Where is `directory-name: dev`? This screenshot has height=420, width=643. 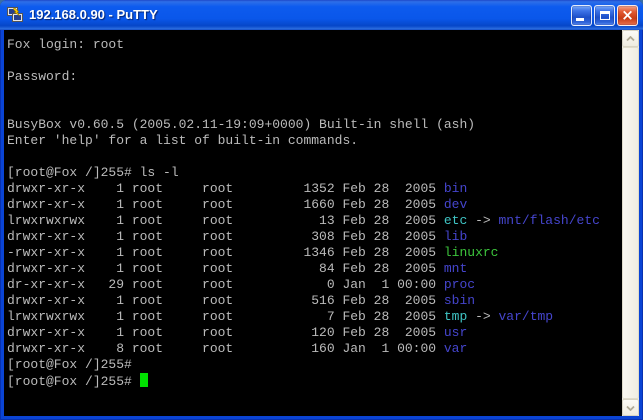
directory-name: dev is located at coordinates (455, 204).